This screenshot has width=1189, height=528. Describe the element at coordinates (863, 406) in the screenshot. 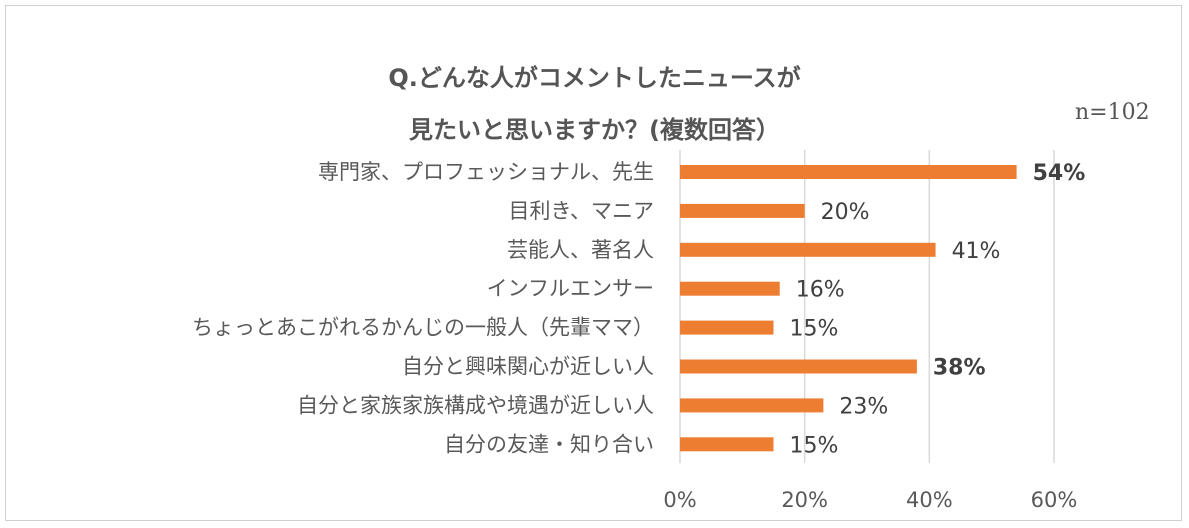

I see `data-label: 23%` at that location.